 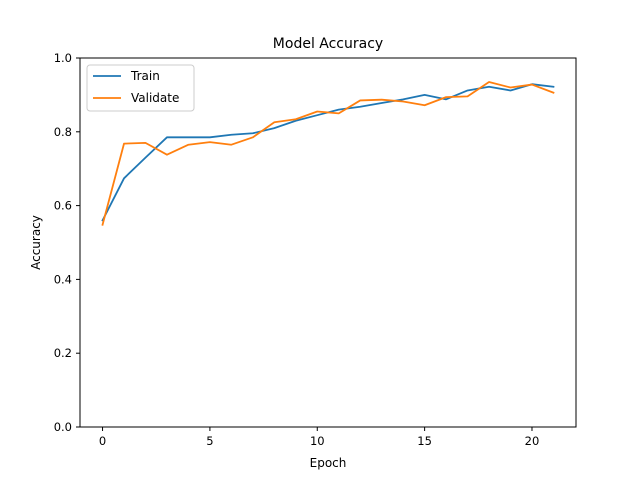 What do you see at coordinates (63, 353) in the screenshot?
I see `y-tick-label: 0.2` at bounding box center [63, 353].